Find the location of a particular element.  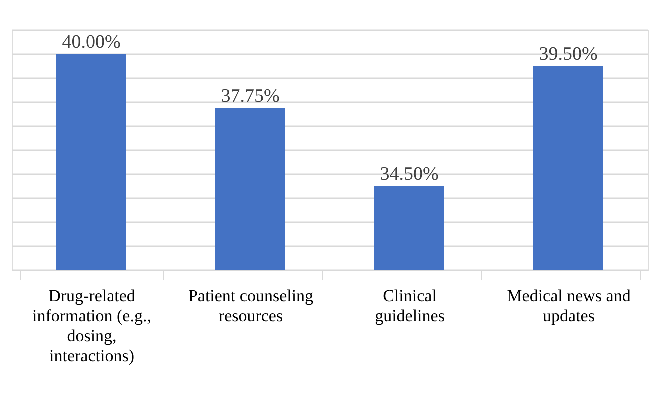

data-label: 39.50% is located at coordinates (568, 54).